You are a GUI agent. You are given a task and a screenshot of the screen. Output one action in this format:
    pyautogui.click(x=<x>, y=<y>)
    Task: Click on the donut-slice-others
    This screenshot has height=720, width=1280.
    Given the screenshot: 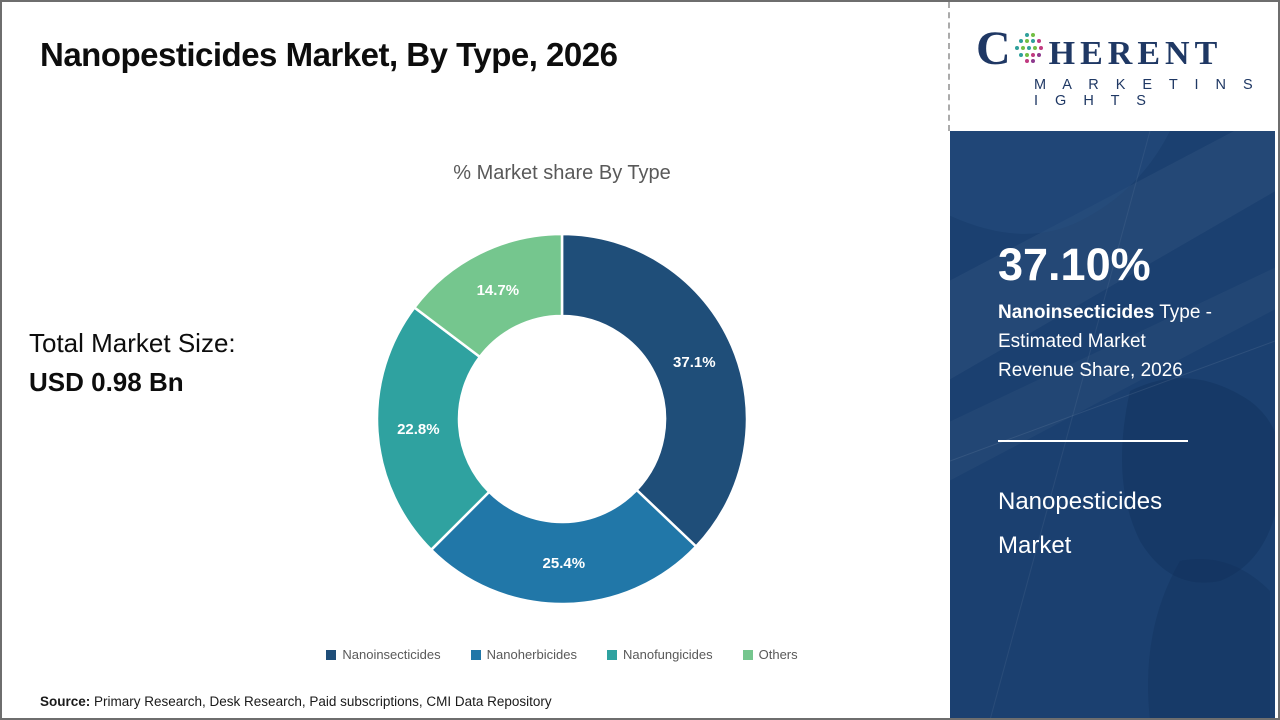 What is the action you would take?
    pyautogui.click(x=488, y=295)
    